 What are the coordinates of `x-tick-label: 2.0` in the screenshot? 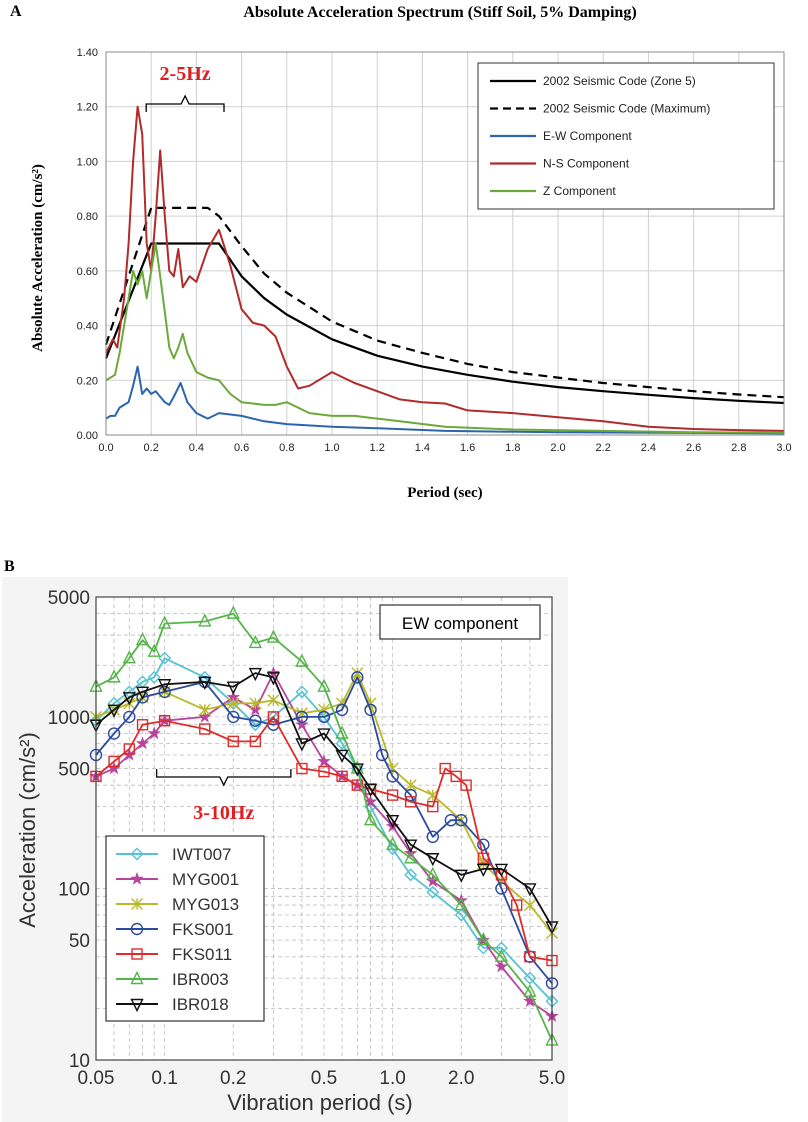 It's located at (461, 1078).